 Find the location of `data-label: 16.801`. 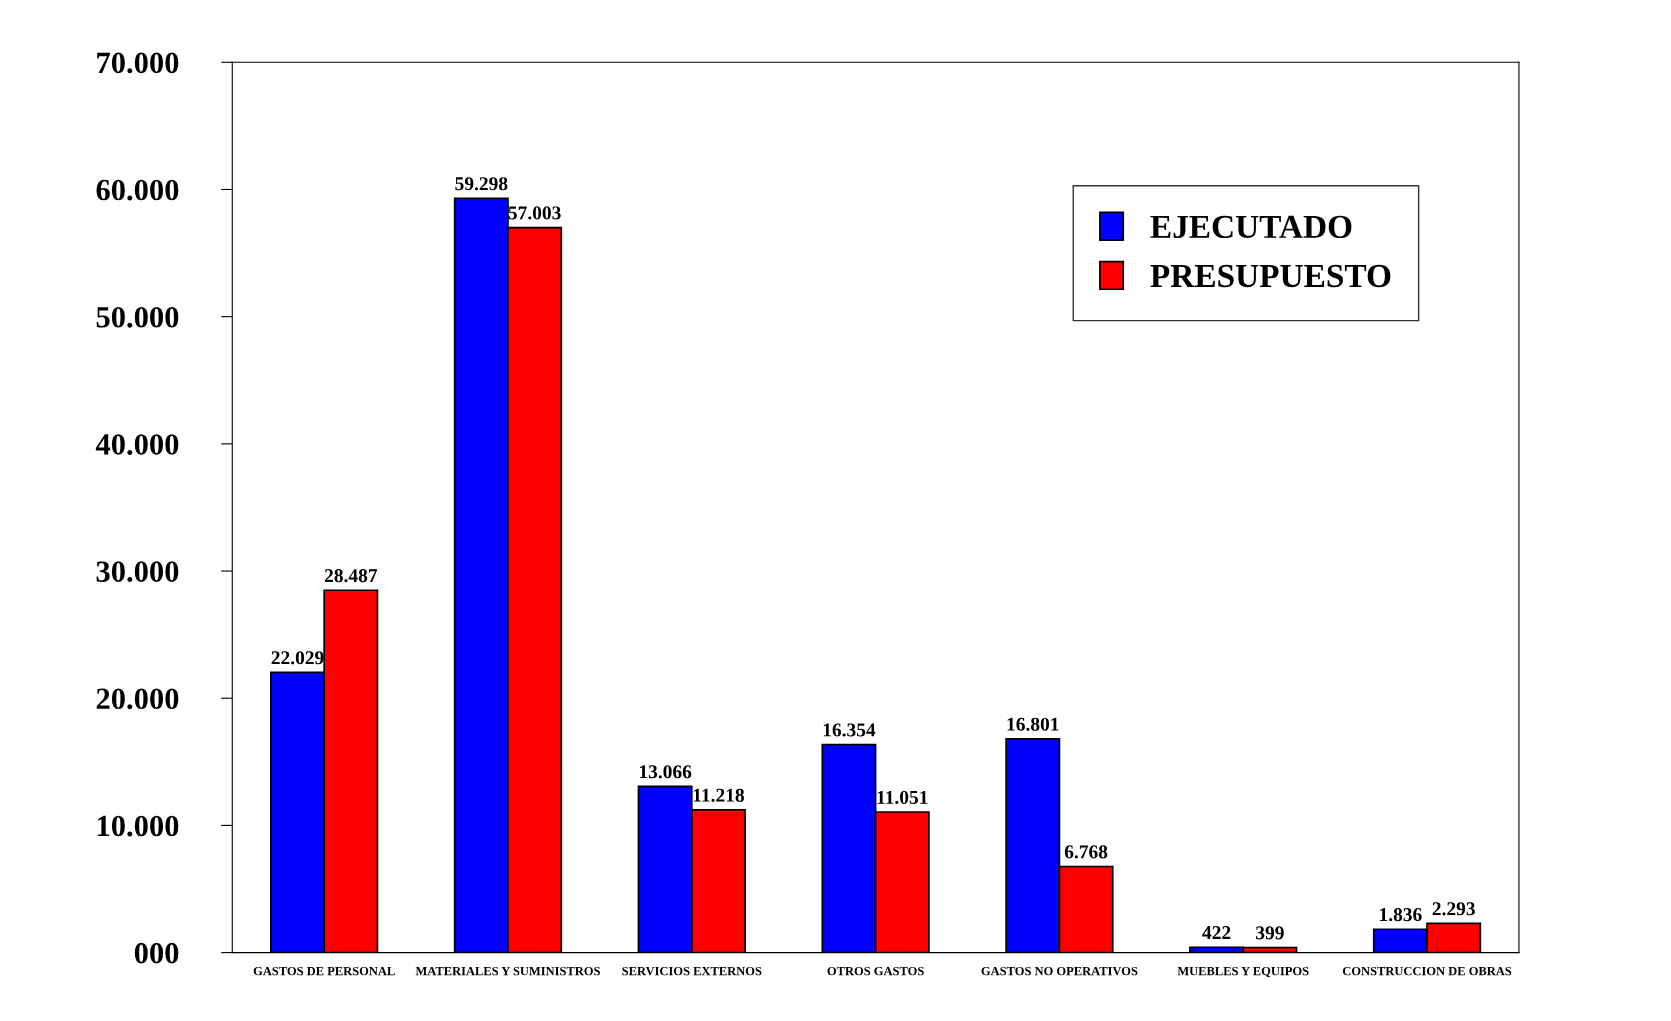

data-label: 16.801 is located at coordinates (1033, 724).